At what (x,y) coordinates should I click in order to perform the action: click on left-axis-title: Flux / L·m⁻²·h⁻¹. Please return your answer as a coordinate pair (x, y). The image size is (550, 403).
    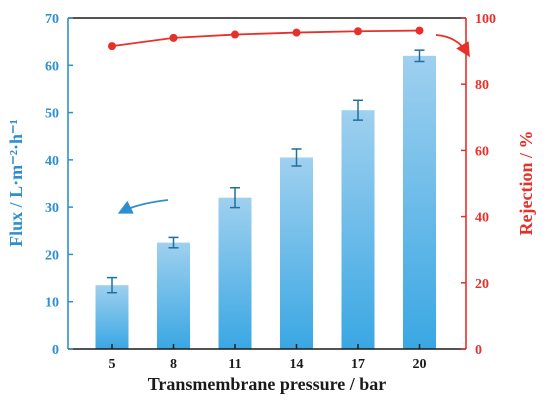
    Looking at the image, I should click on (16, 183).